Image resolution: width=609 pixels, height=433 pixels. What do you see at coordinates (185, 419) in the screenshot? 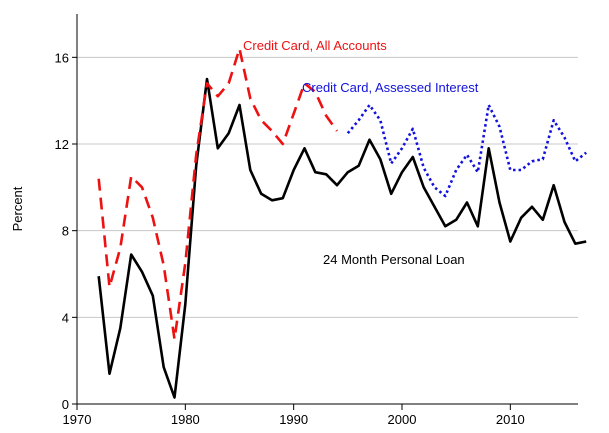
I see `x-tick-label: 1980` at bounding box center [185, 419].